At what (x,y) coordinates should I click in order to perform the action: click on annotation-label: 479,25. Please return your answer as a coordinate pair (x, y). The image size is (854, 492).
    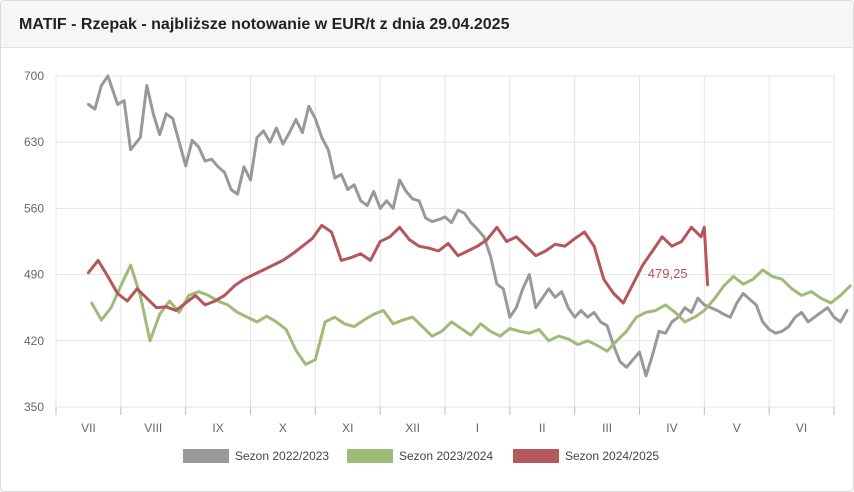
    Looking at the image, I should click on (668, 273).